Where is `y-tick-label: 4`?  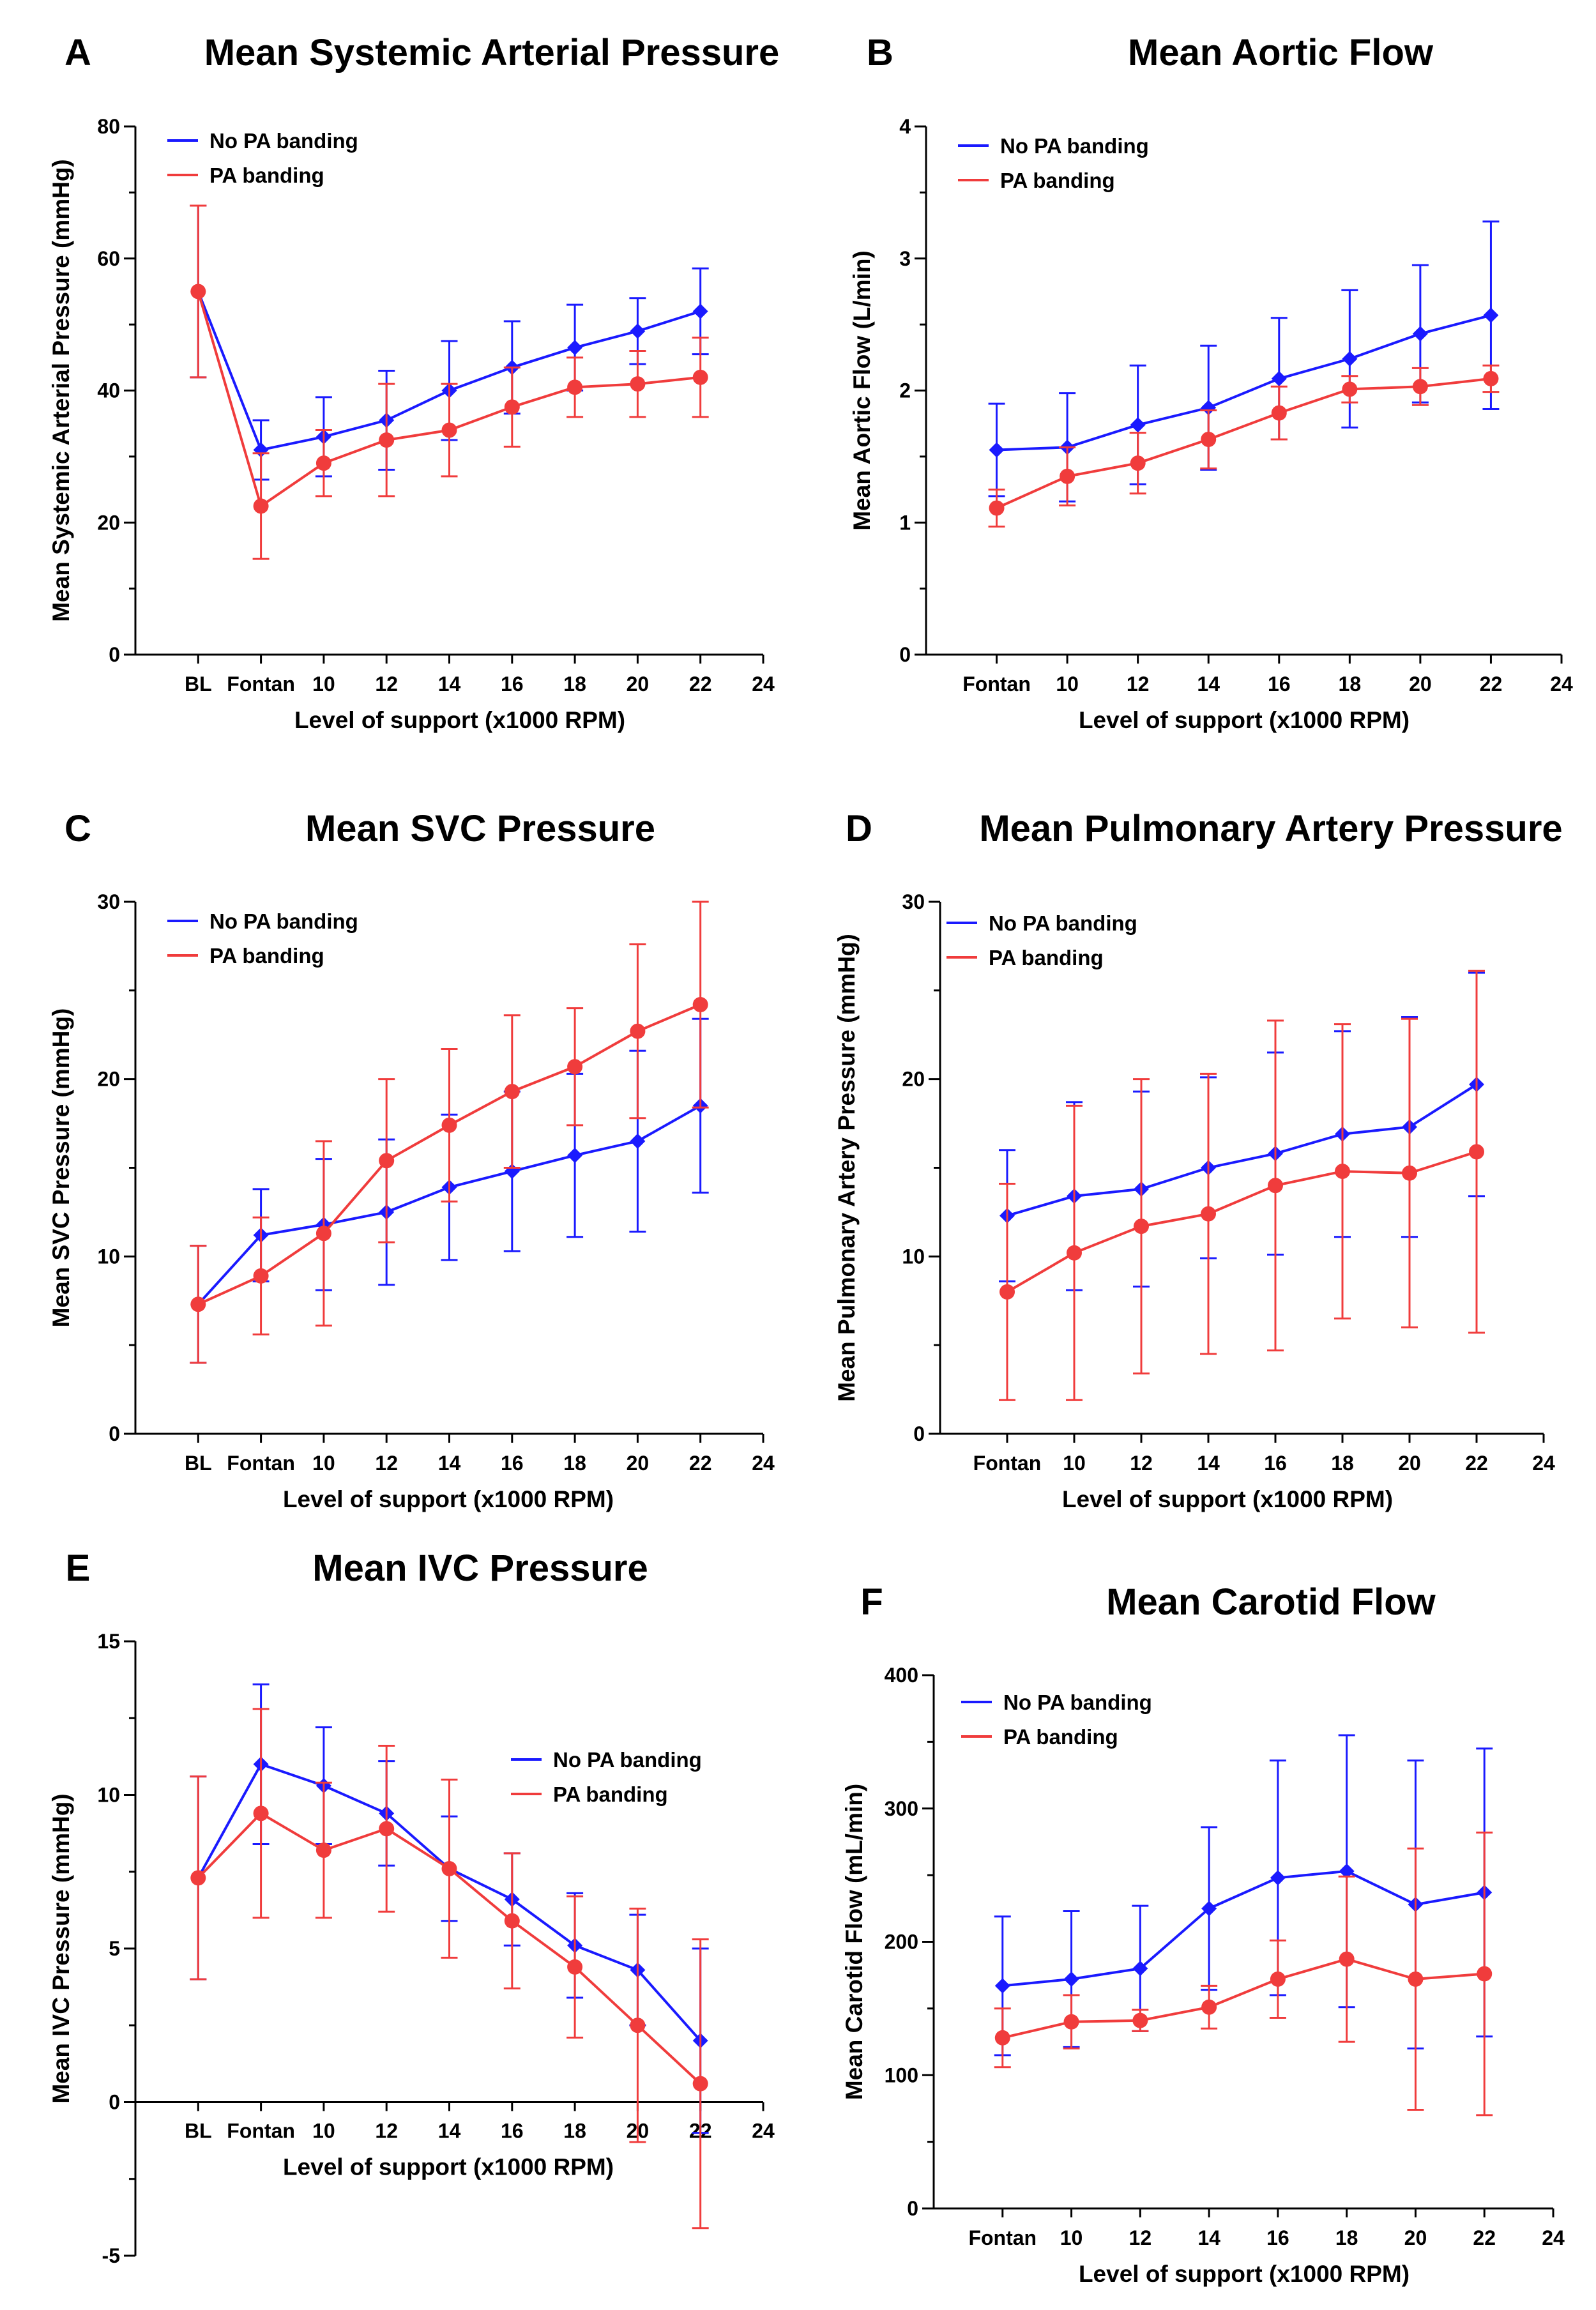 y-tick-label: 4 is located at coordinates (905, 127).